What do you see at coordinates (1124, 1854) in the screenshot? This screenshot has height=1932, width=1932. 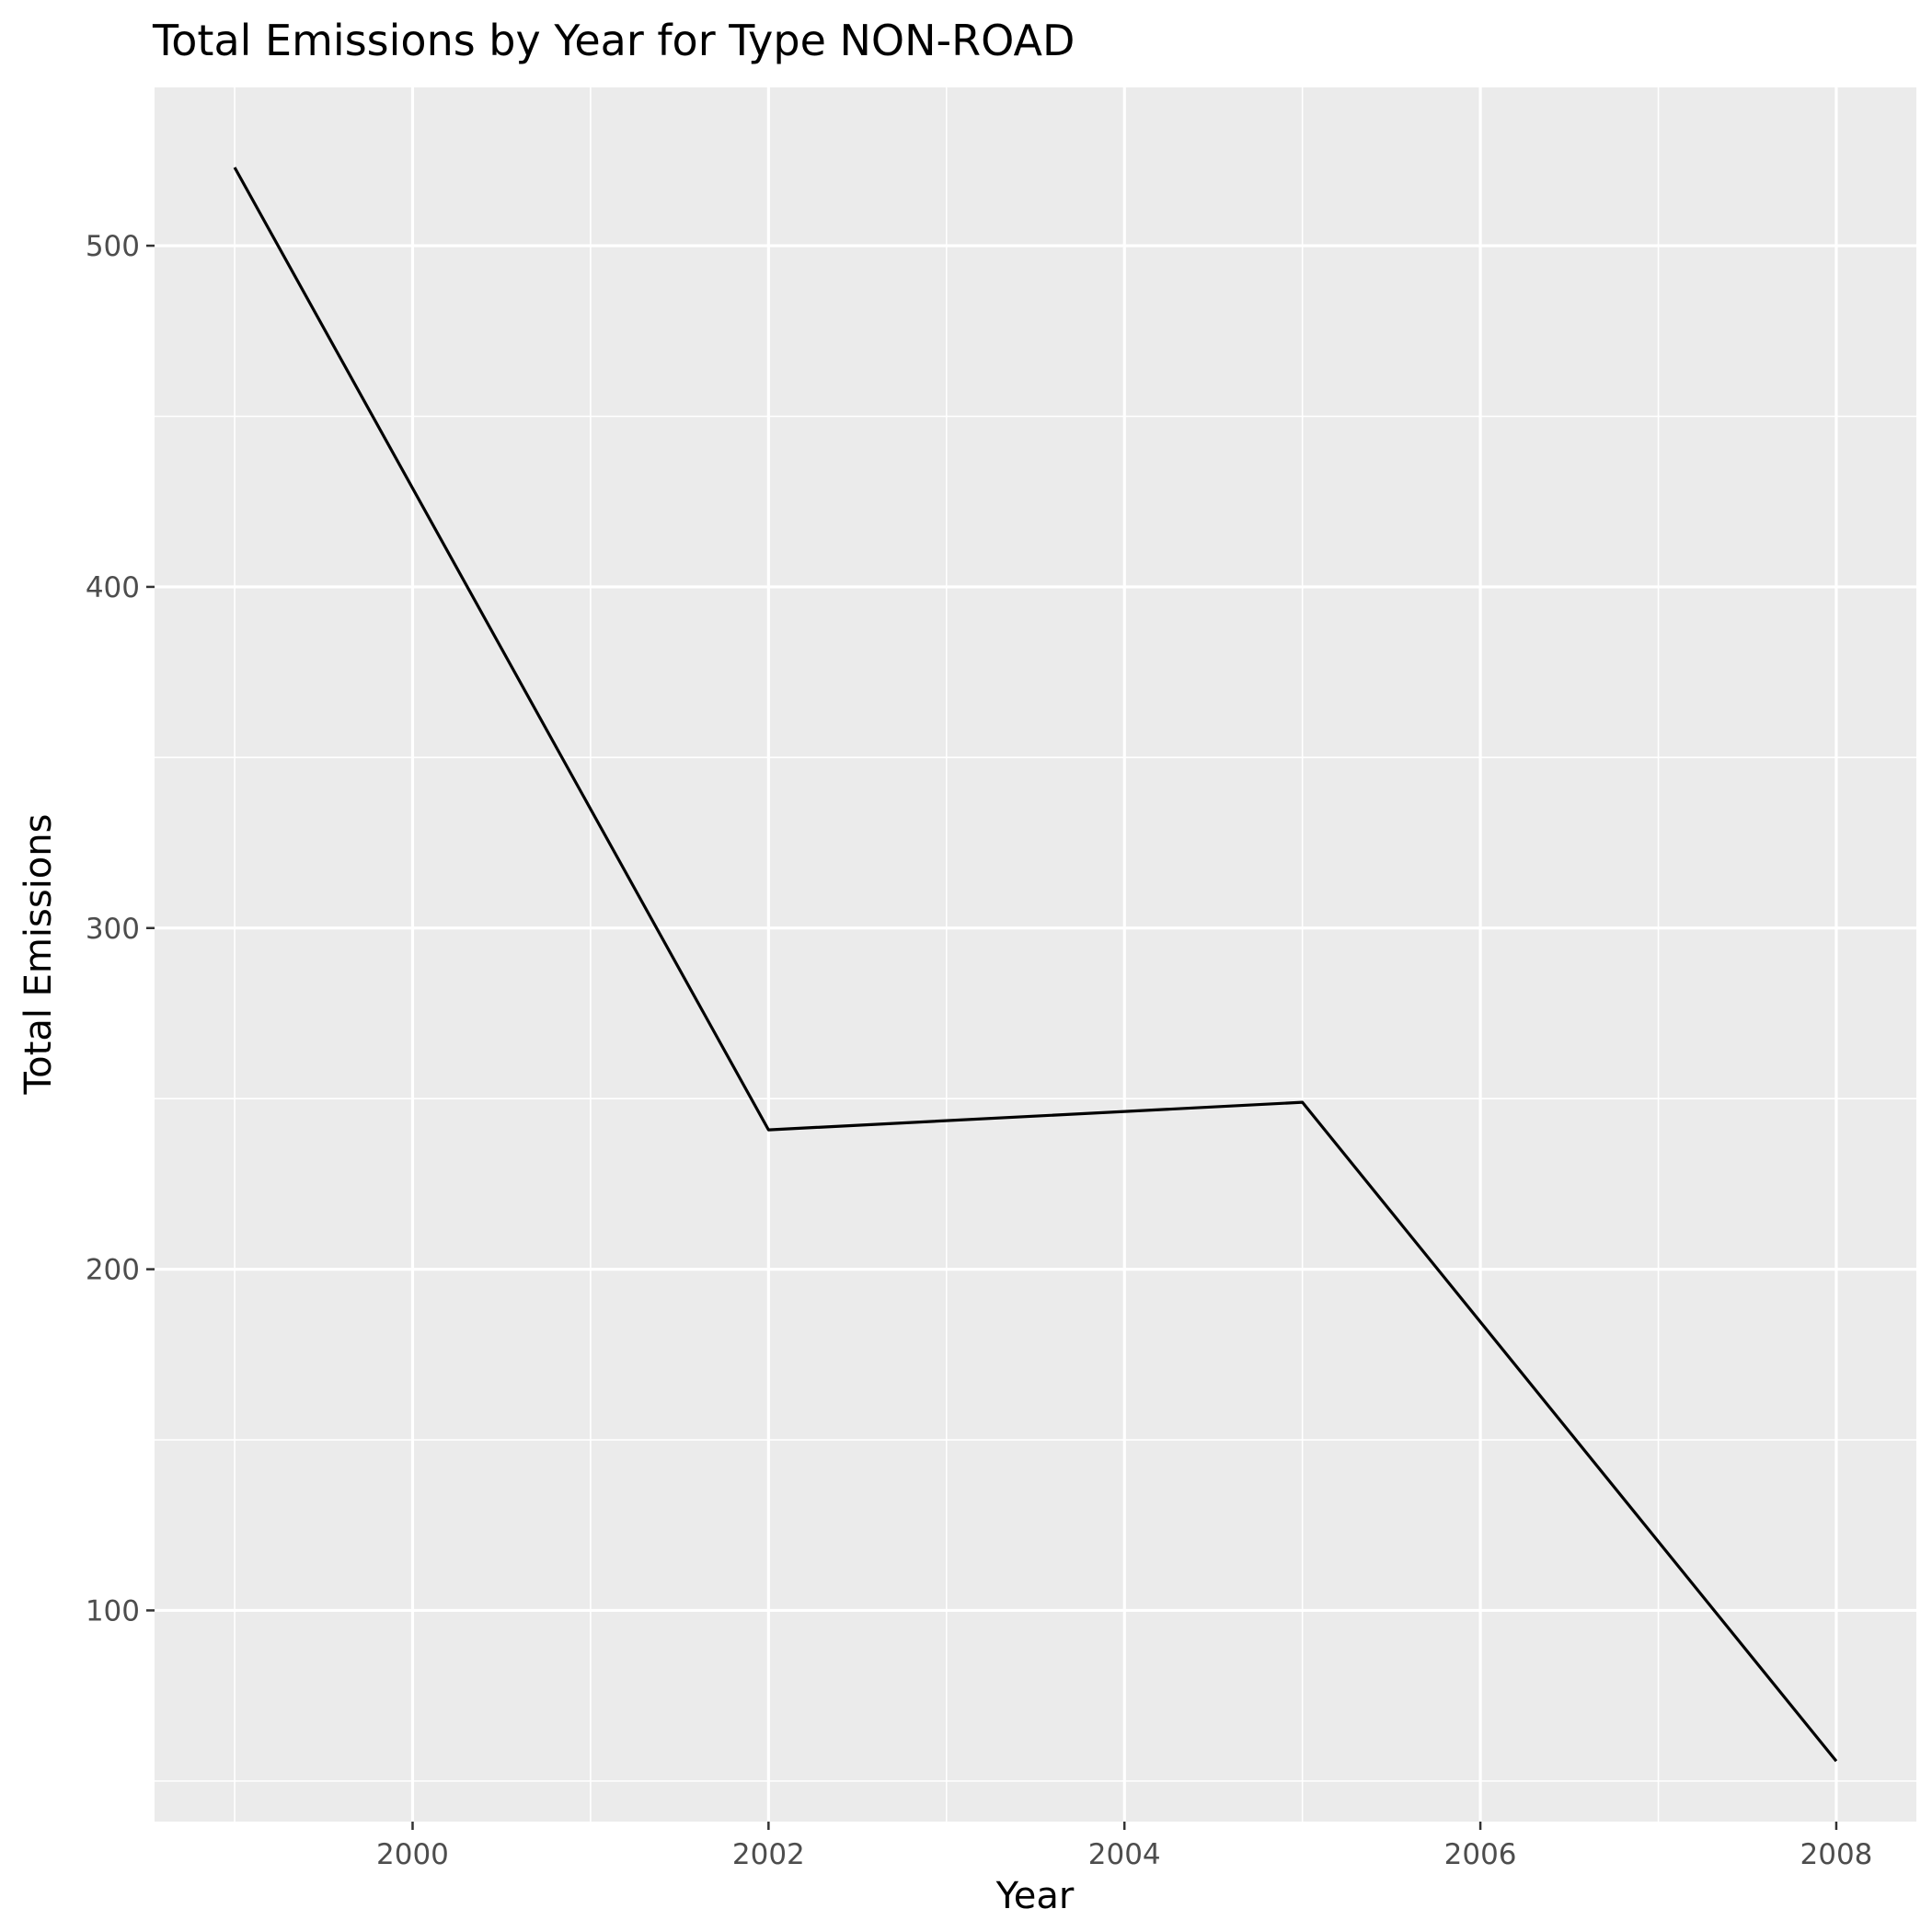 I see `x-tick-label: 2004` at bounding box center [1124, 1854].